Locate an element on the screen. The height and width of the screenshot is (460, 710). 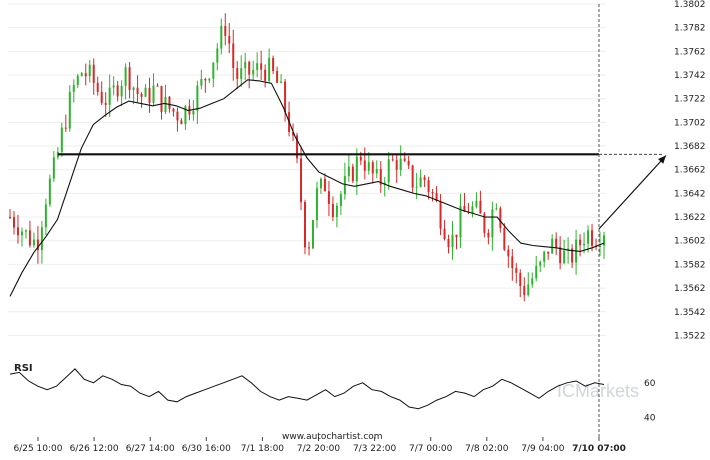
time-tick-label: 6/25 10:00 is located at coordinates (37, 449).